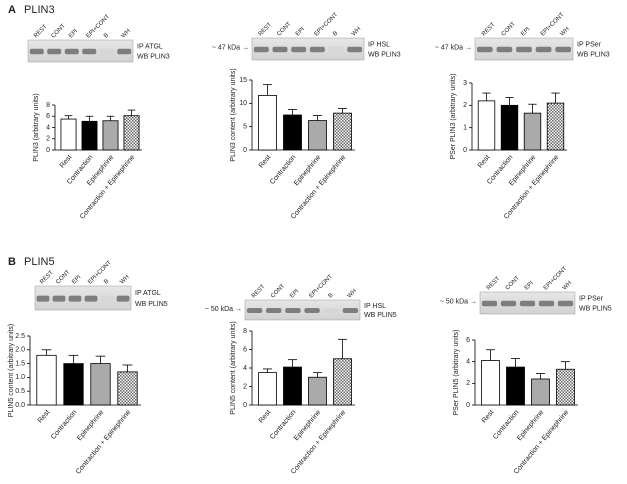 The width and height of the screenshot is (627, 484). Describe the element at coordinates (39, 262) in the screenshot. I see `panel-title: PLIN5` at that location.